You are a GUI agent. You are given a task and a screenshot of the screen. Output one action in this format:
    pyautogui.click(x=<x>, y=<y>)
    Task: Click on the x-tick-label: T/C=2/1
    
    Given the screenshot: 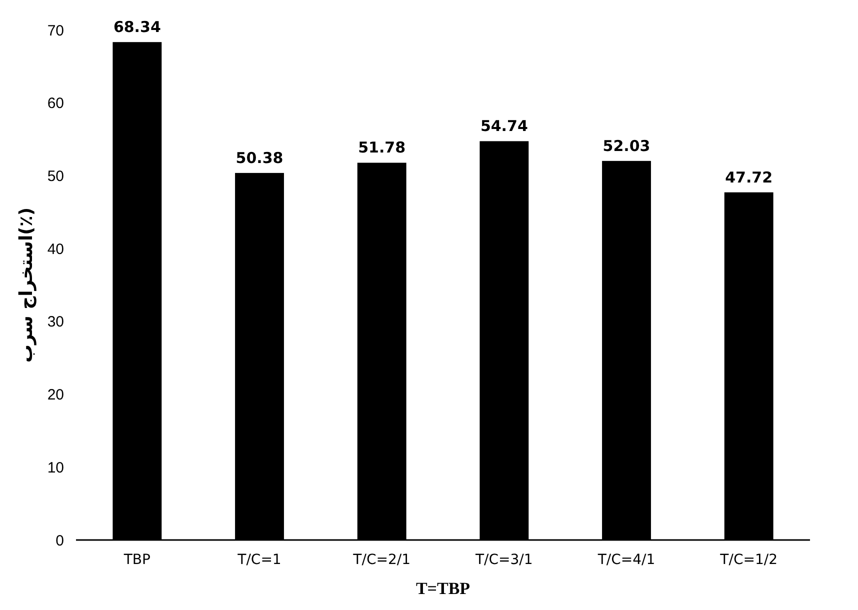 What is the action you would take?
    pyautogui.click(x=381, y=560)
    